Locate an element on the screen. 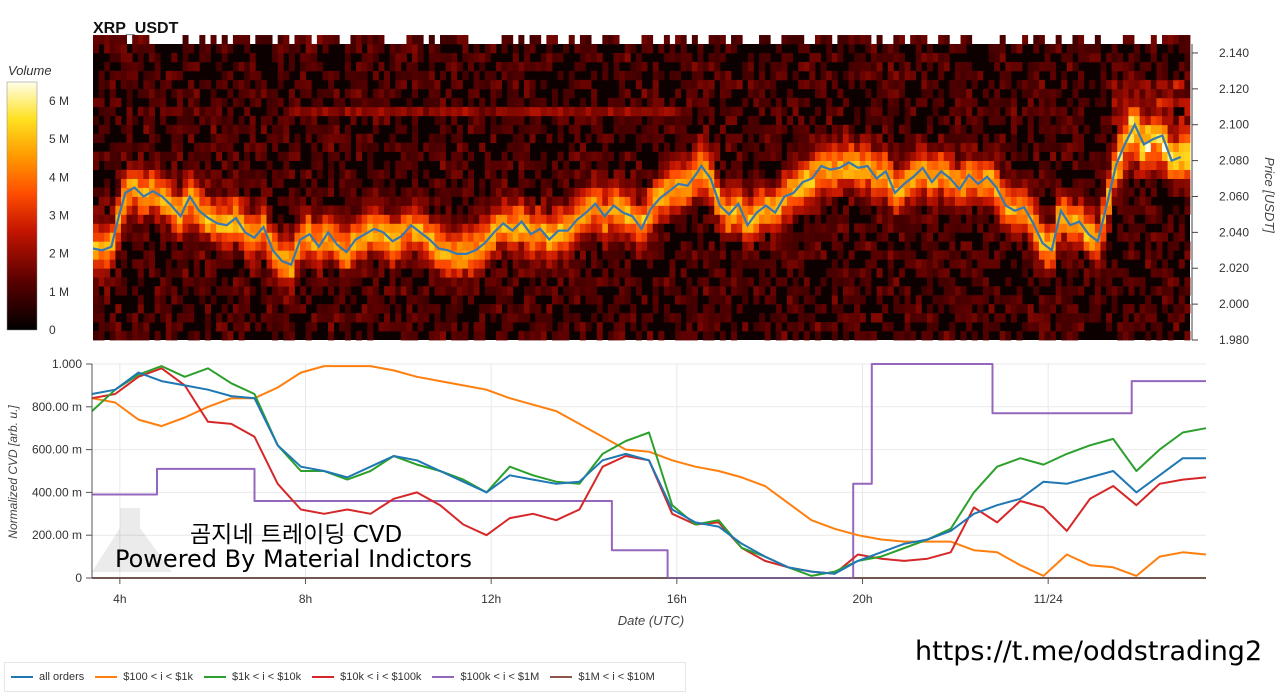  legend-item: all orders is located at coordinates (47, 677).